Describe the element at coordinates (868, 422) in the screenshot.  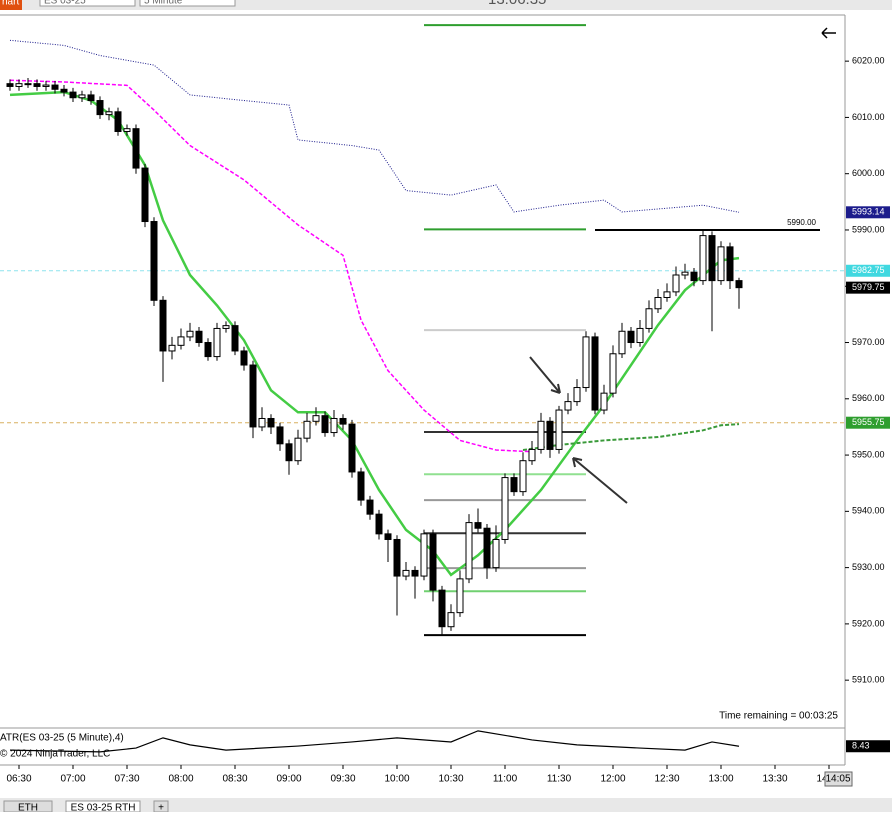
I see `price-marker-label: 5955.75` at that location.